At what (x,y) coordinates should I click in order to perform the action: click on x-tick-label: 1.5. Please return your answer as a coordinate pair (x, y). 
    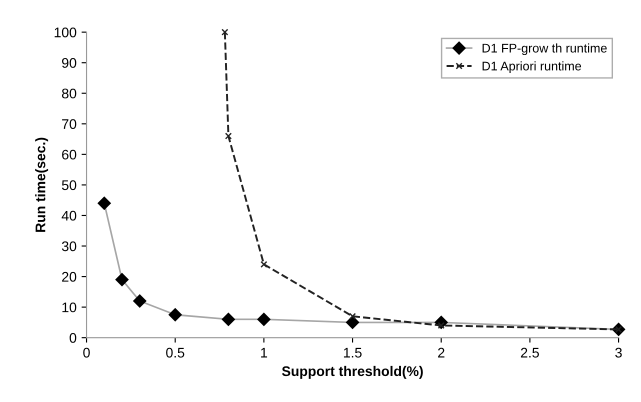
    Looking at the image, I should click on (353, 353).